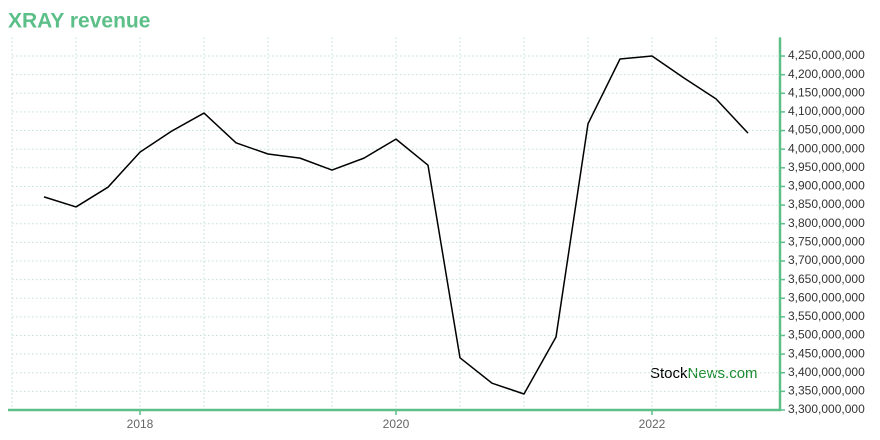 The height and width of the screenshot is (440, 880). Describe the element at coordinates (826, 55) in the screenshot. I see `y-tick-label: 4,250,000,000` at that location.